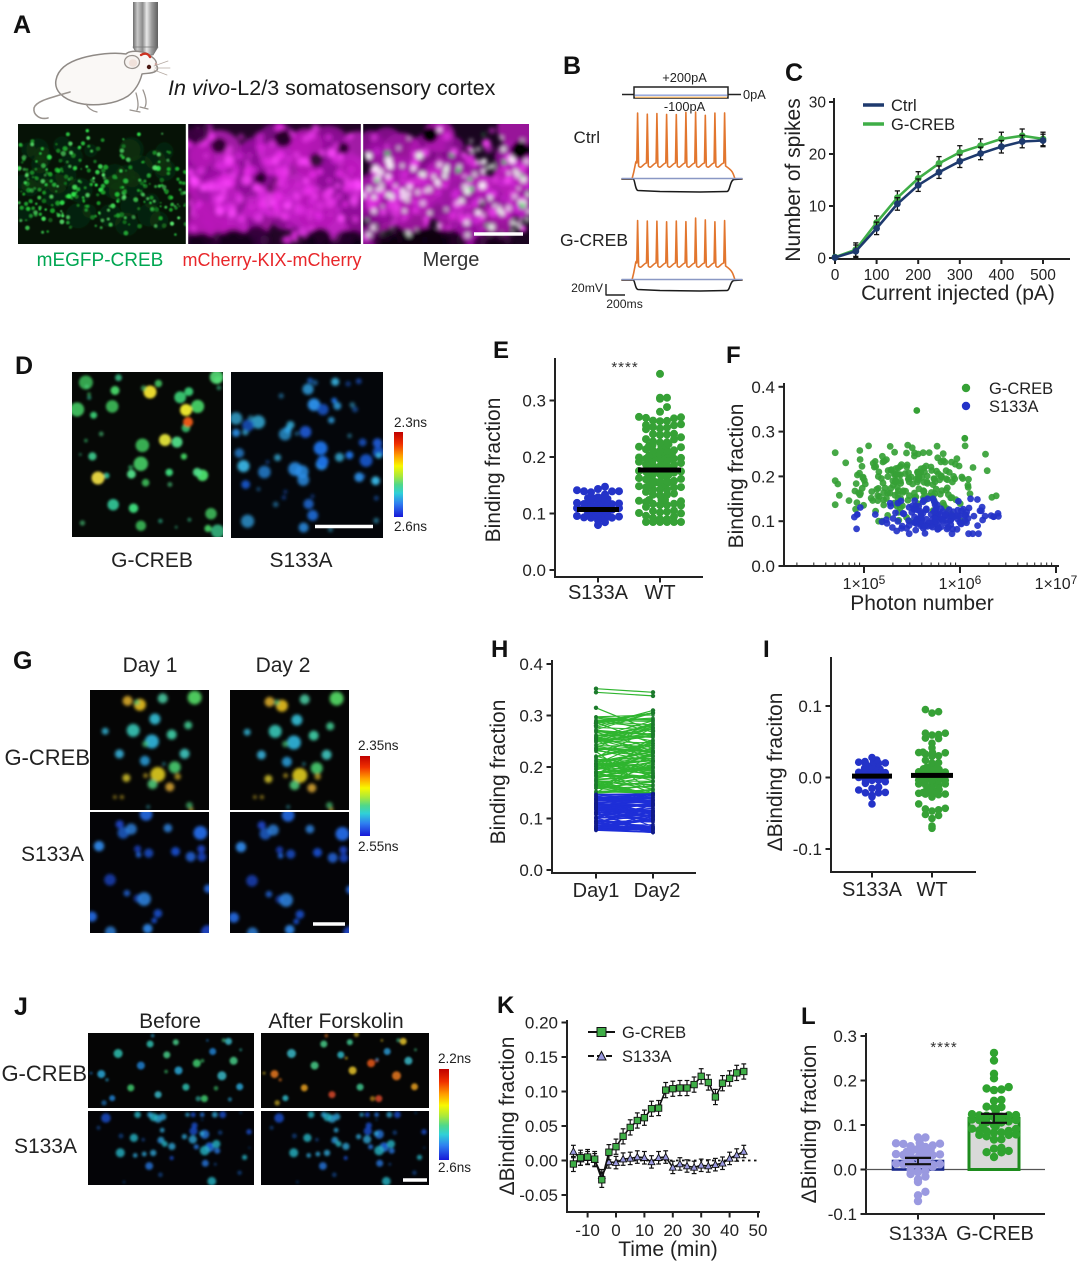 Image resolution: width=1080 pixels, height=1272 pixels. What do you see at coordinates (864, 583) in the screenshot?
I see `svg-text: 1×10⁵` at bounding box center [864, 583].